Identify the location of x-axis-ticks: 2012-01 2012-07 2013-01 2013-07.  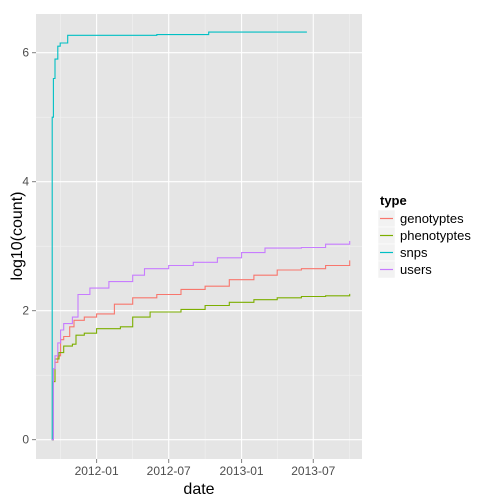
(205, 468).